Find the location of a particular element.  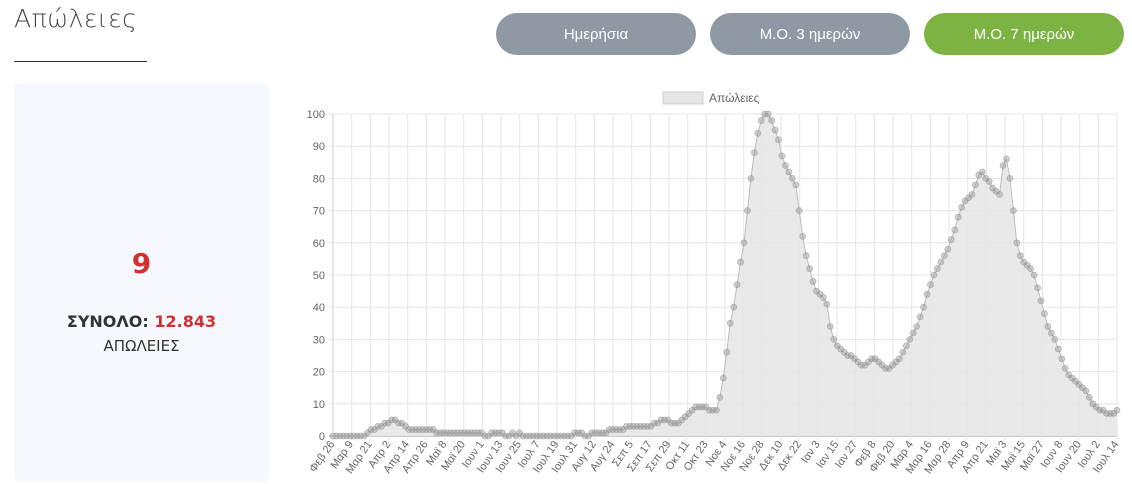

y-tick-label: 30 is located at coordinates (319, 340).